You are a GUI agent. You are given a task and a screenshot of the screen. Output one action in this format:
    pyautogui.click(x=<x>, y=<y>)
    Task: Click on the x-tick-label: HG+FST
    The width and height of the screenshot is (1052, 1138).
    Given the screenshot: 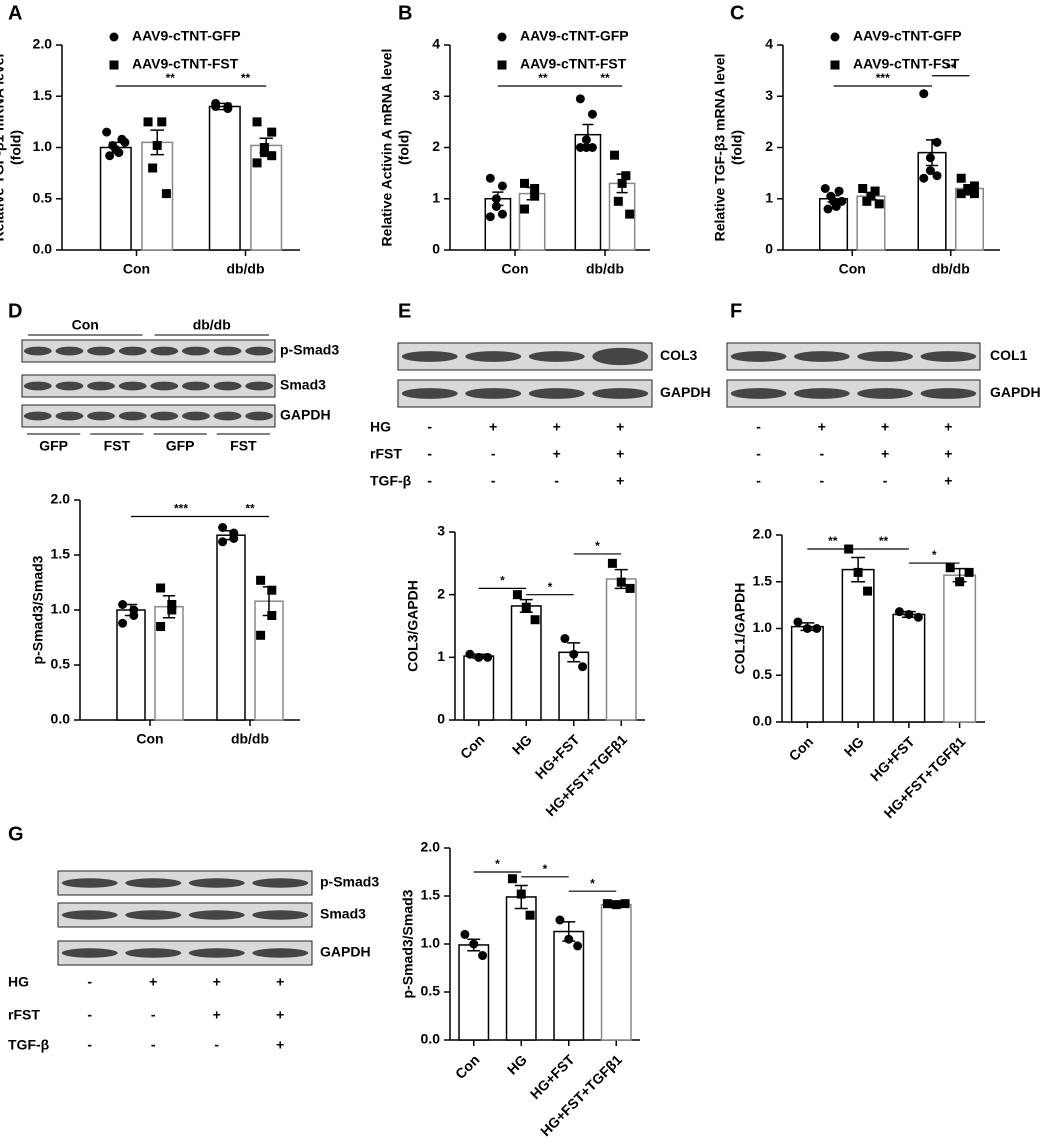 What is the action you would take?
    pyautogui.click(x=892, y=758)
    